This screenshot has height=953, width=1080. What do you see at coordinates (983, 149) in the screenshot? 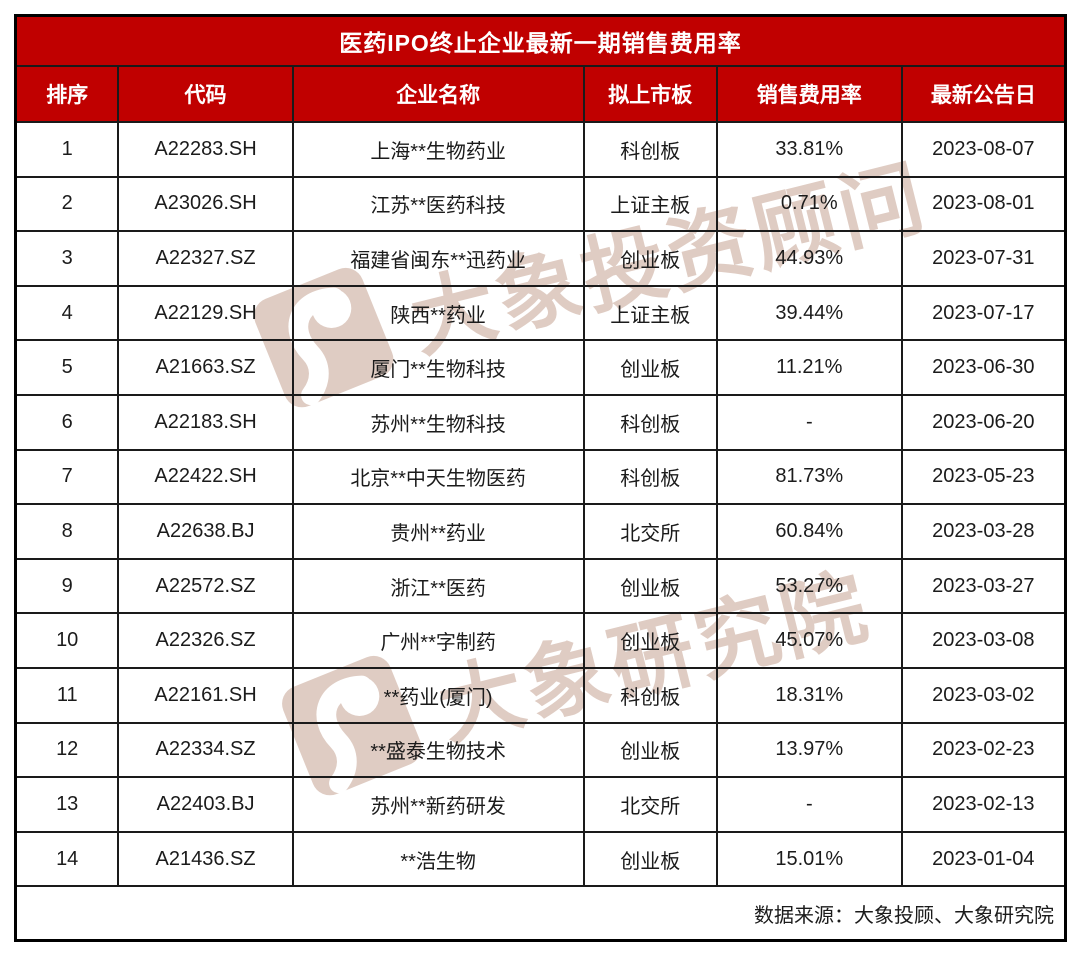
I see `cell-announce-date: 2023-08-07` at bounding box center [983, 149].